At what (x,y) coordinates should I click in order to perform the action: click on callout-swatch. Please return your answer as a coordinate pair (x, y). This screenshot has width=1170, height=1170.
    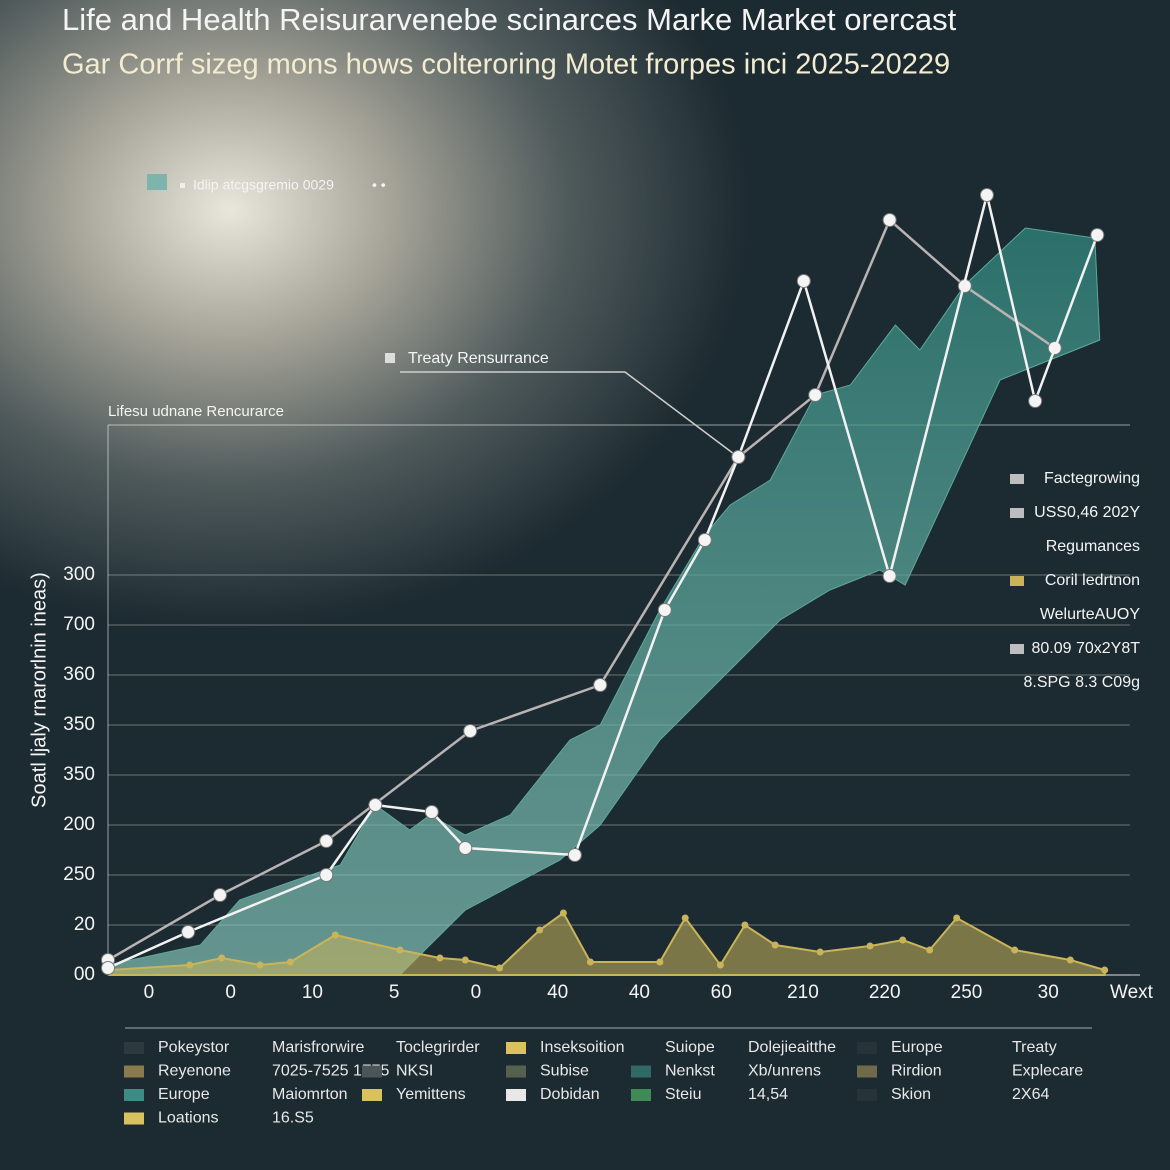
    Looking at the image, I should click on (390, 358).